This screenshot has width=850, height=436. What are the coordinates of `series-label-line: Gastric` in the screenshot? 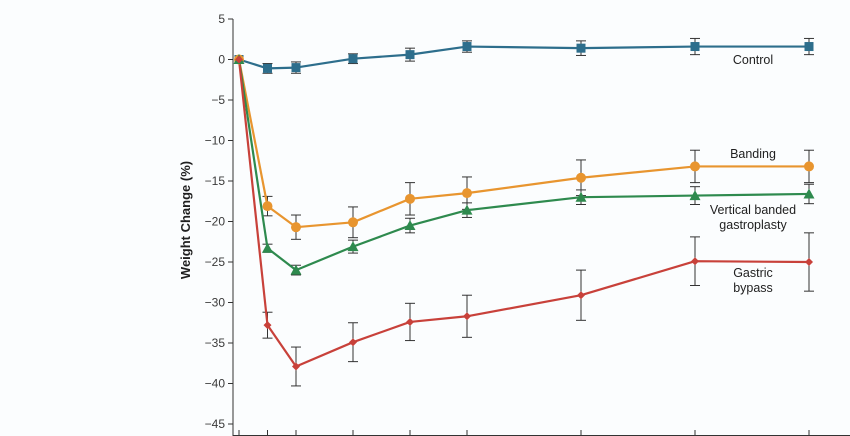 It's located at (753, 273).